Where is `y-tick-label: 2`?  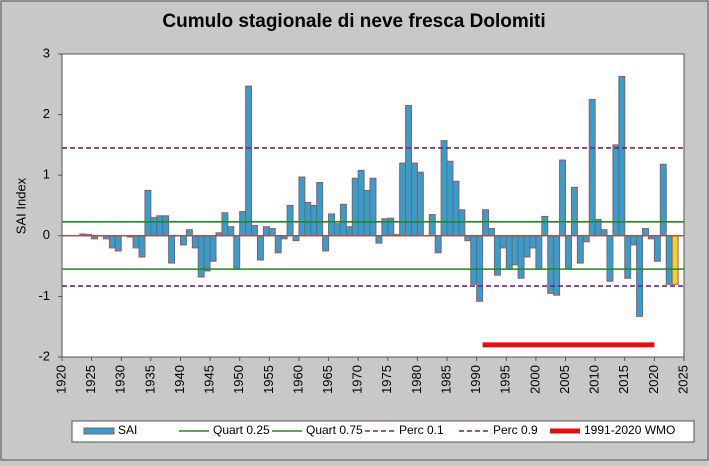
y-tick-label: 2 is located at coordinates (46, 113).